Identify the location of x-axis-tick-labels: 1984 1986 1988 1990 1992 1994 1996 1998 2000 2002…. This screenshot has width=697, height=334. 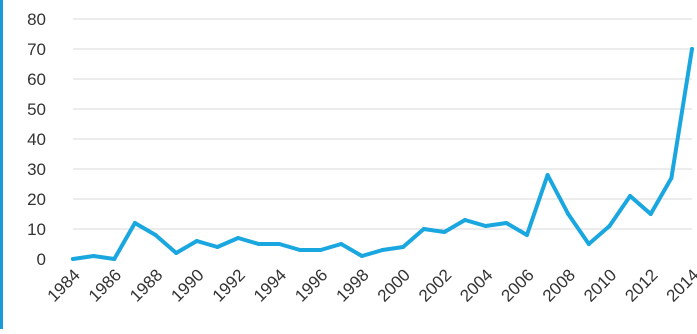
(370, 285).